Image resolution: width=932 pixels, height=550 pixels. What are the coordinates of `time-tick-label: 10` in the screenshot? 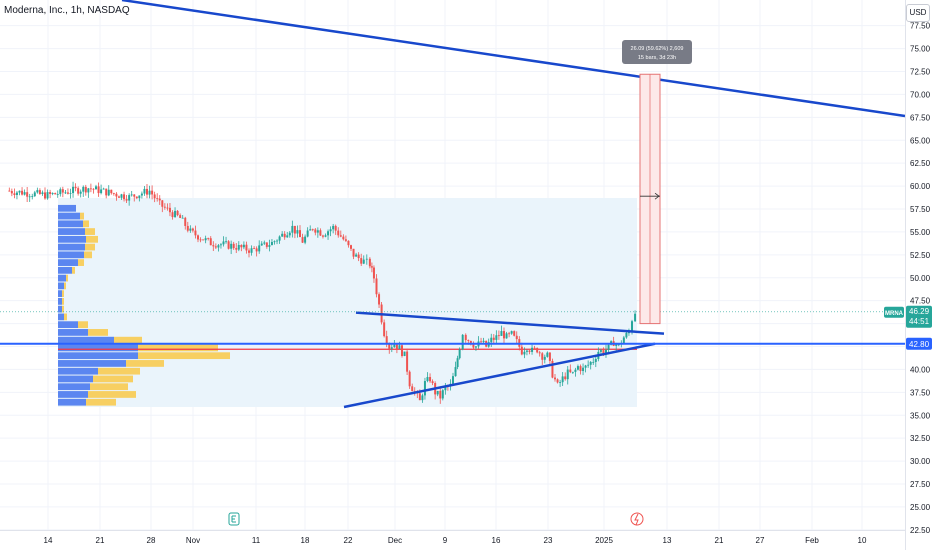 It's located at (862, 540).